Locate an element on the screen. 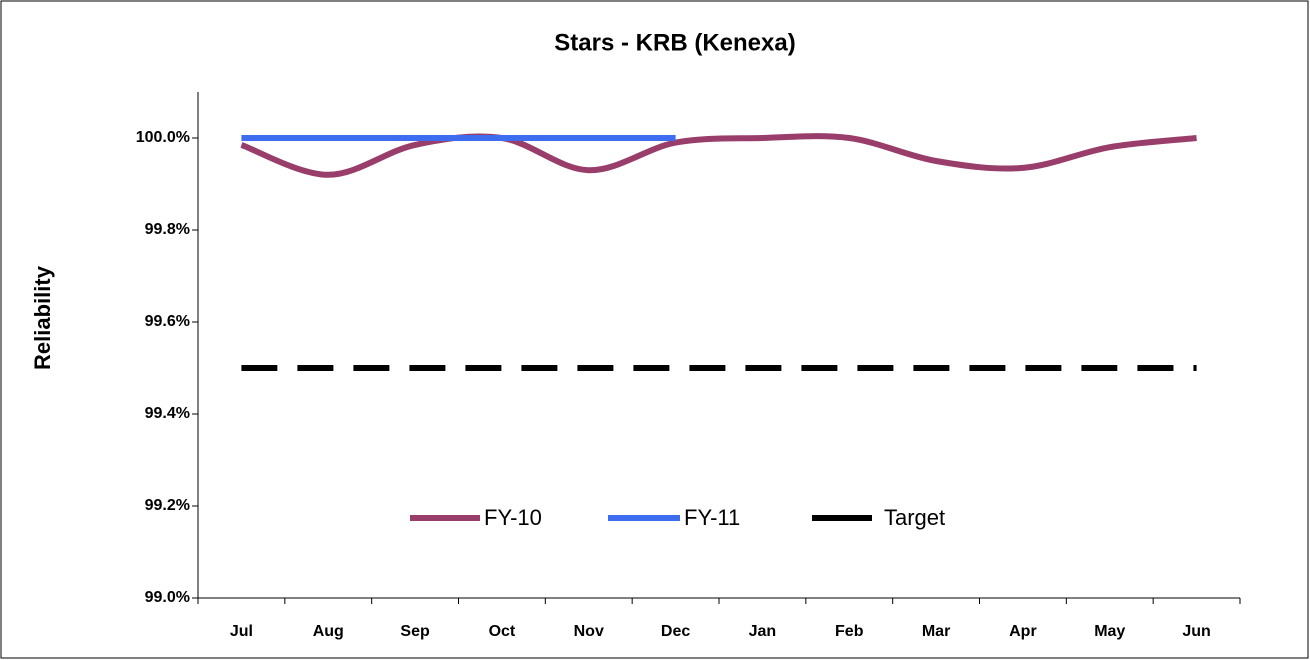  x-tick-label: Oct is located at coordinates (502, 631).